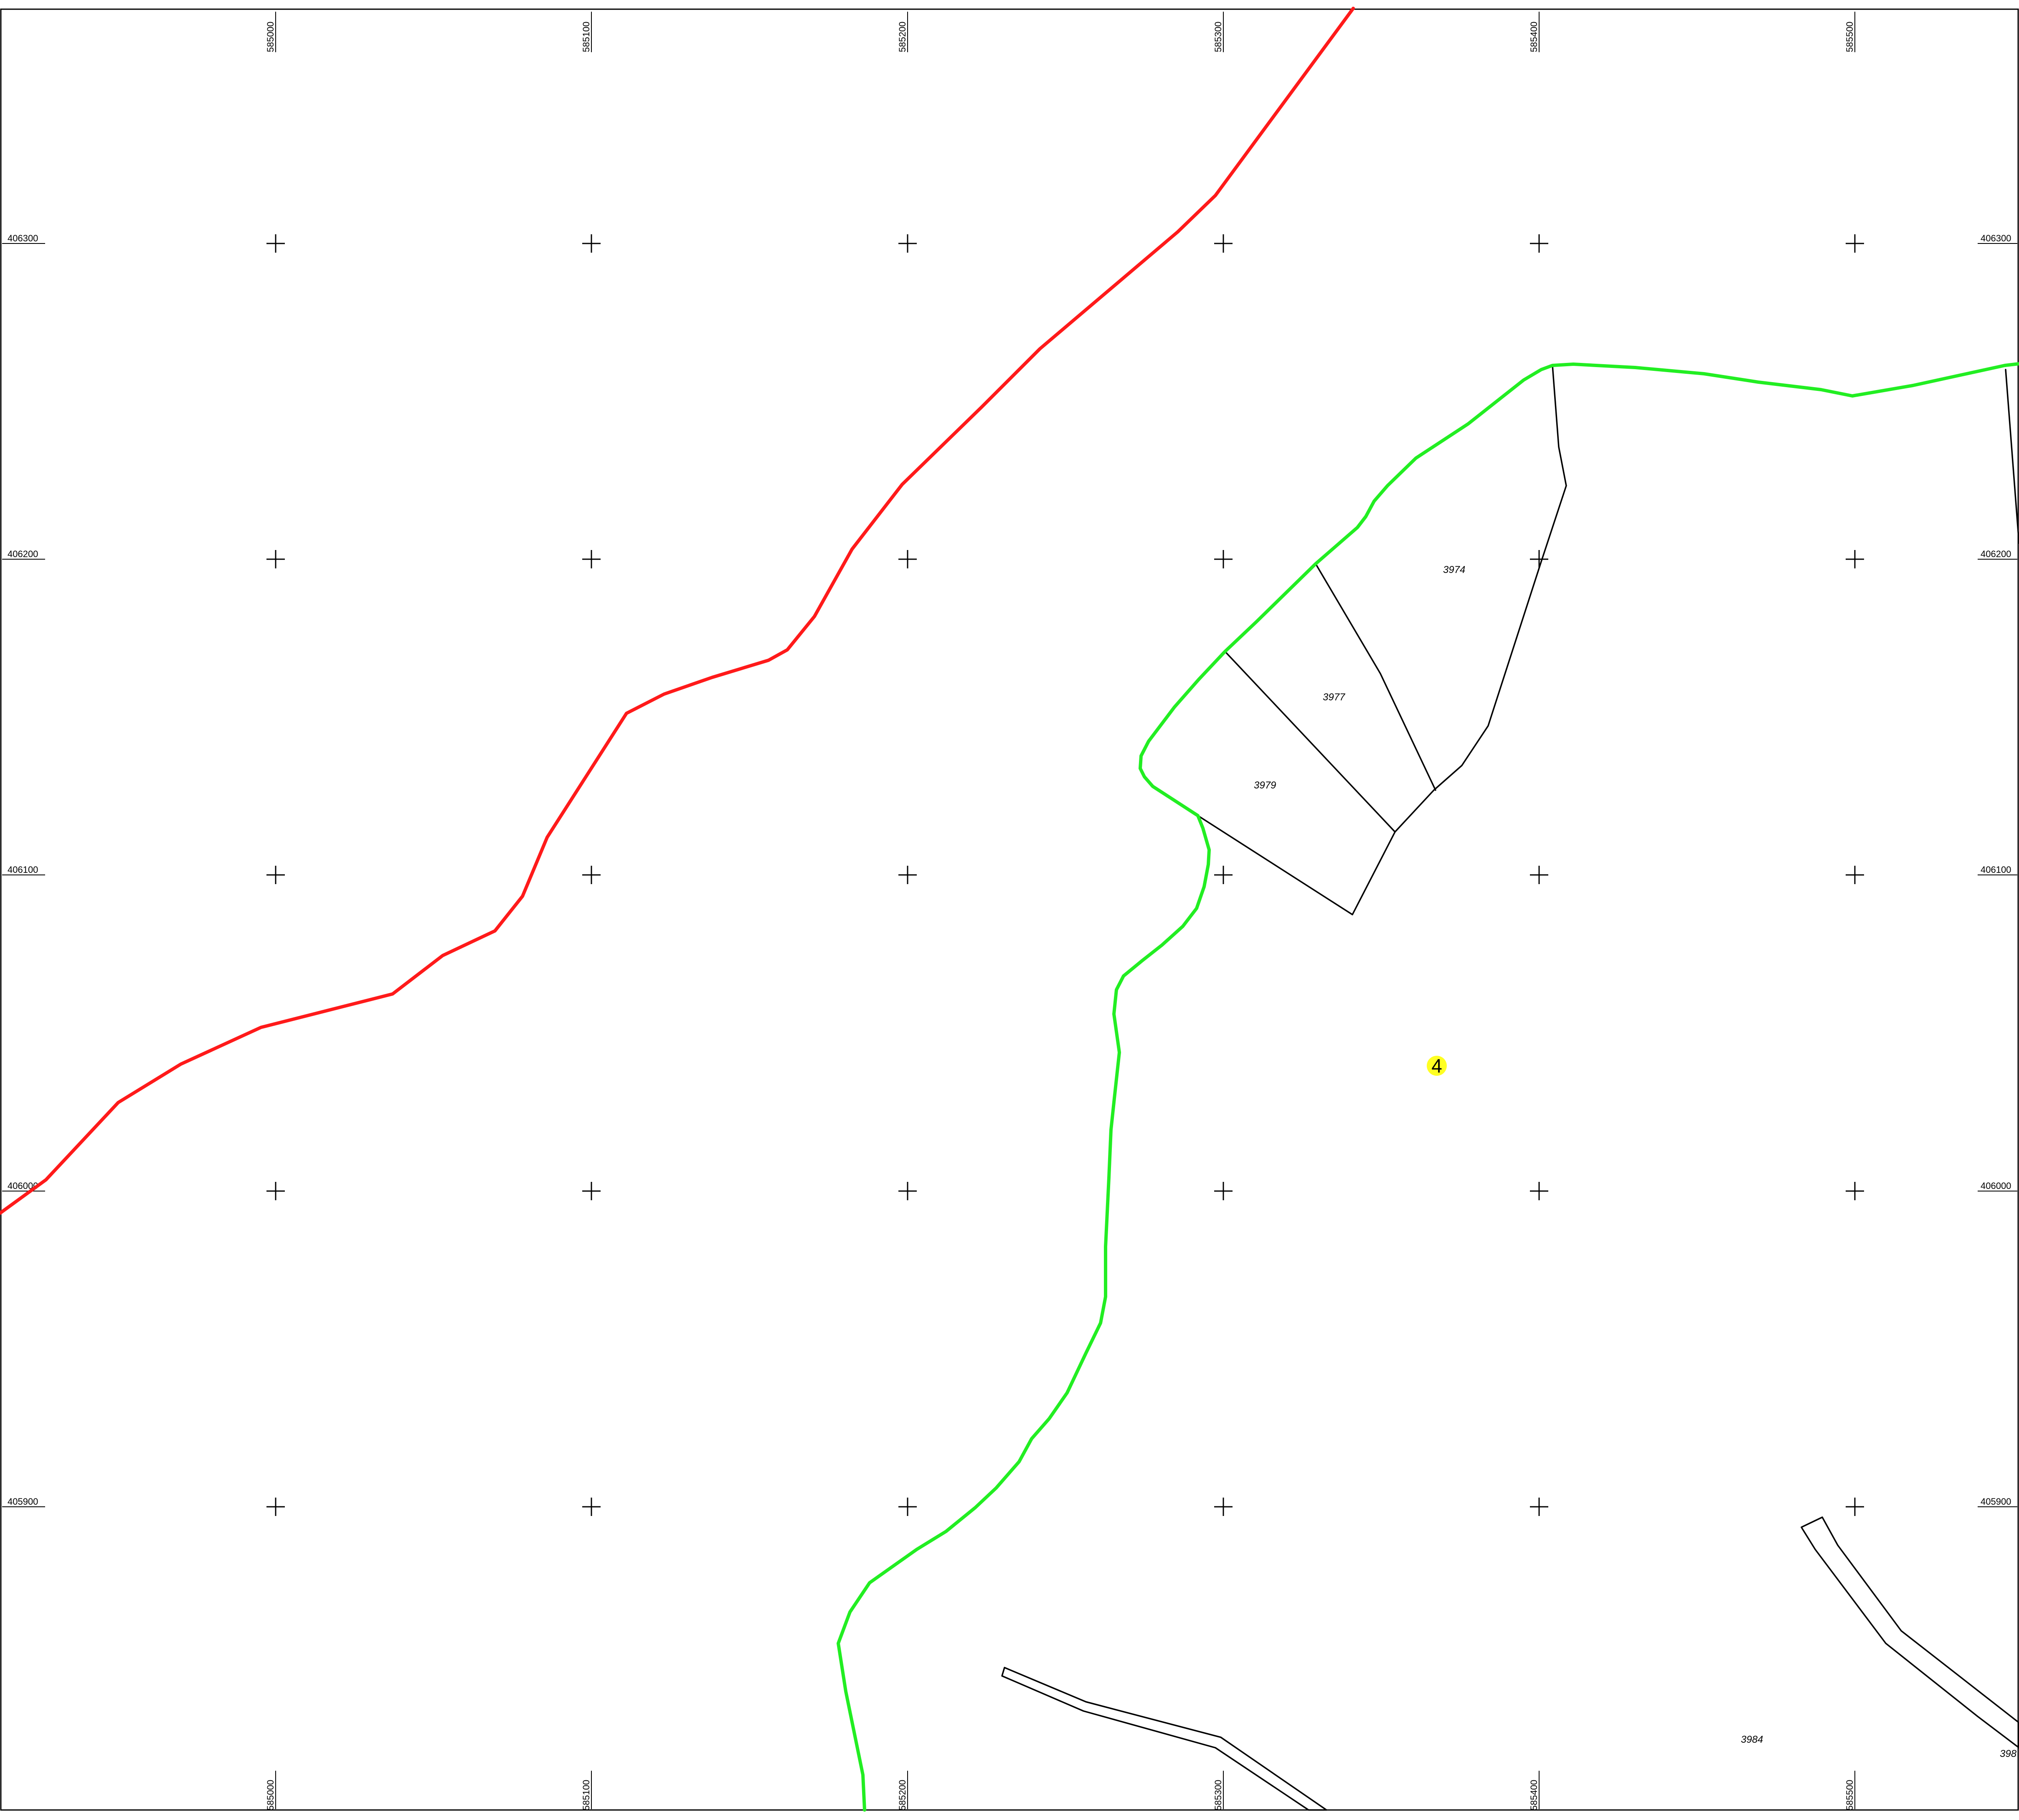  What do you see at coordinates (902, 37) in the screenshot?
I see `easting-label-top: 585200` at bounding box center [902, 37].